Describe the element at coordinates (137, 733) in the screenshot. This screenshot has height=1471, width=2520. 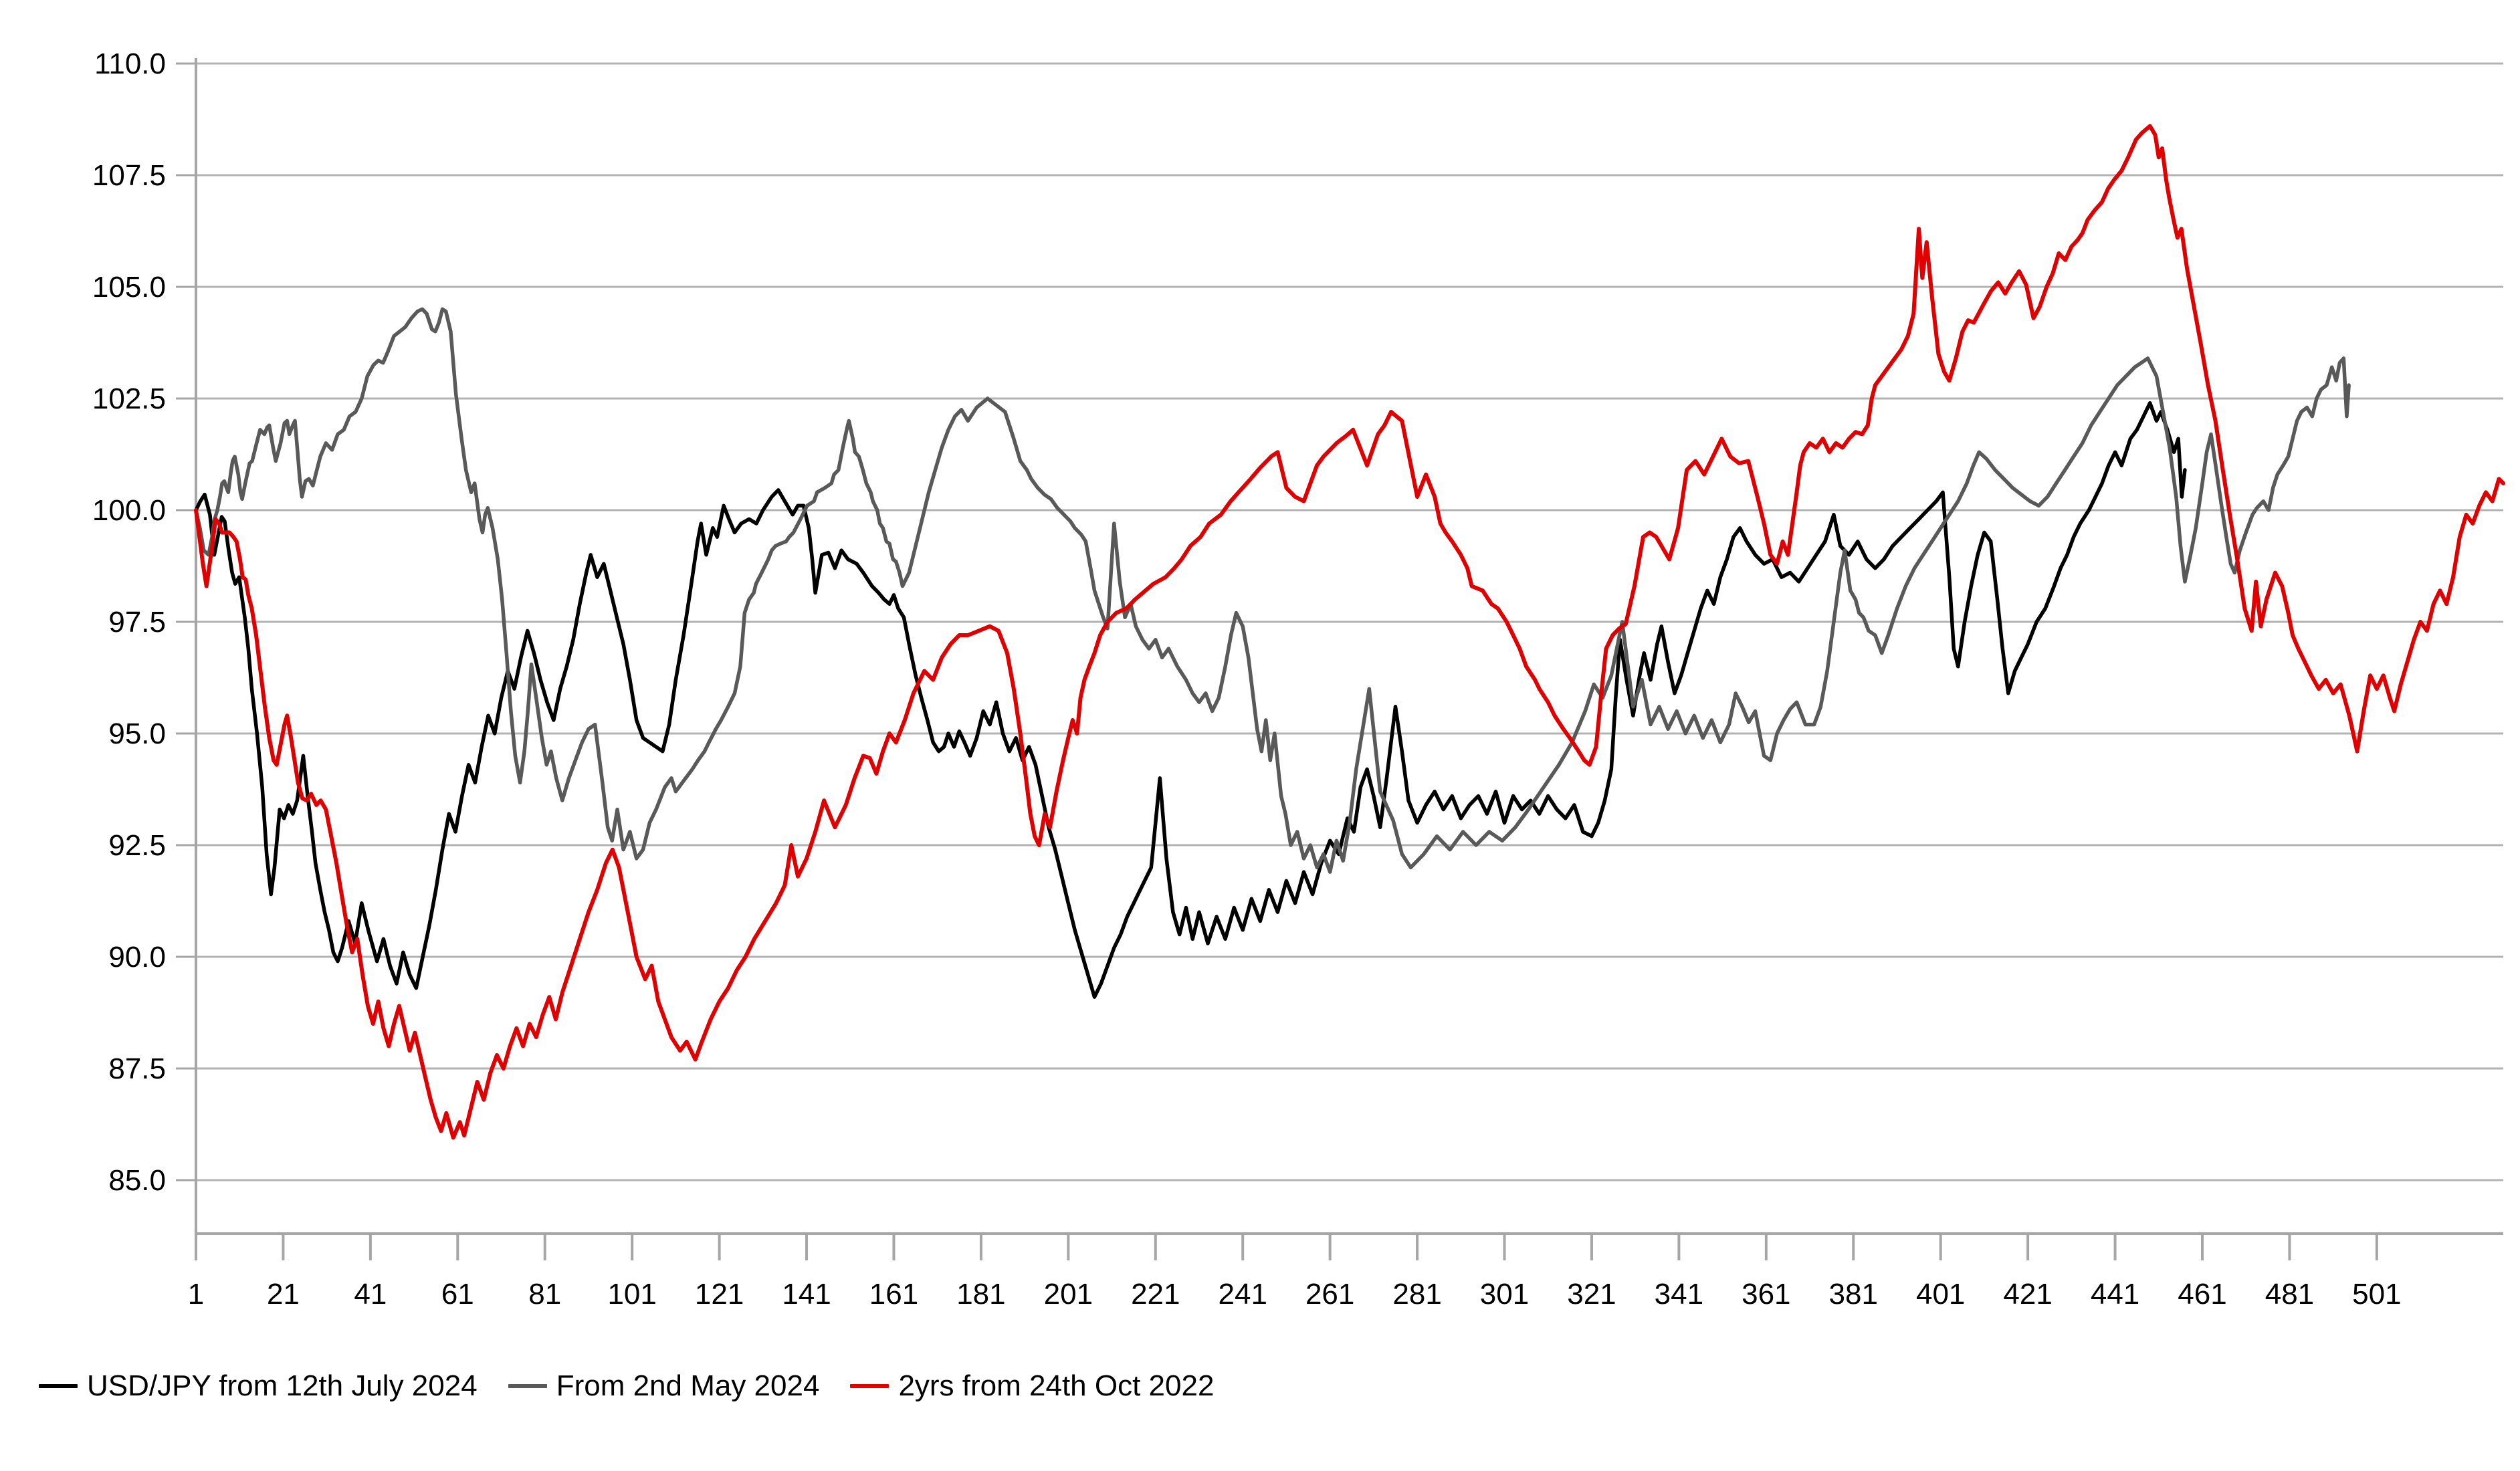
I see `y-tick-label: 95.0` at that location.